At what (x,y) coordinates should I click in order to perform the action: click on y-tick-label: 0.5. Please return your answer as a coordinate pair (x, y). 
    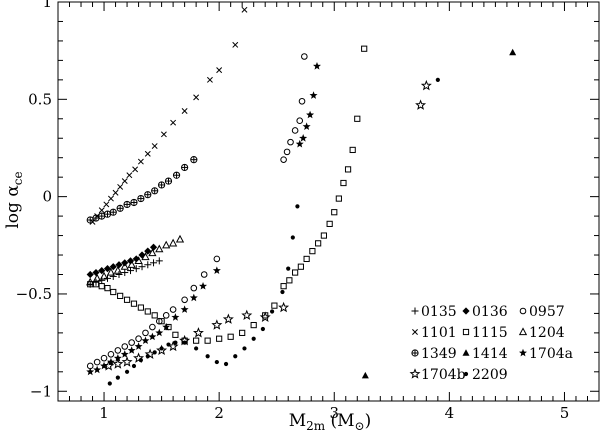
    Looking at the image, I should click on (40, 99).